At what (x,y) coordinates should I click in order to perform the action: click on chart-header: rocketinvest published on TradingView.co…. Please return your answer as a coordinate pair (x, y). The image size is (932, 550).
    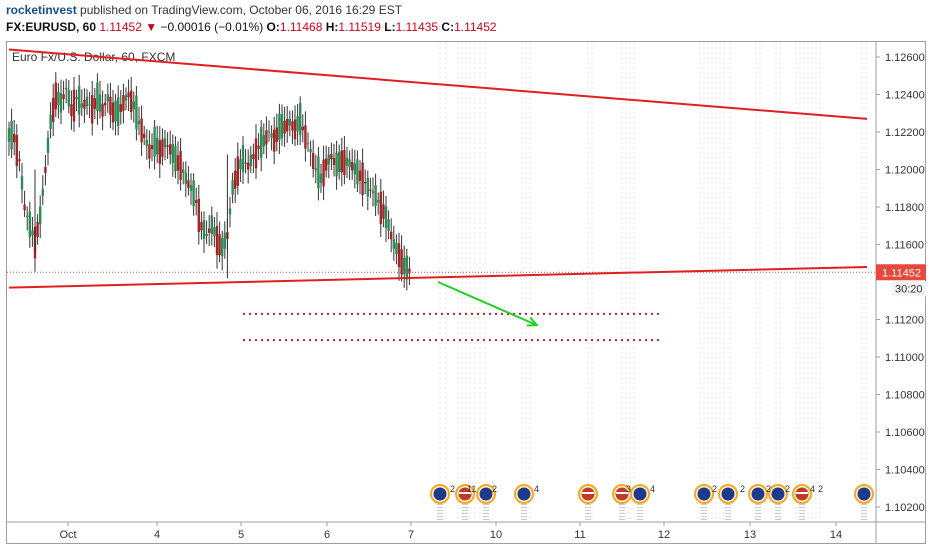
    Looking at the image, I should click on (466, 20).